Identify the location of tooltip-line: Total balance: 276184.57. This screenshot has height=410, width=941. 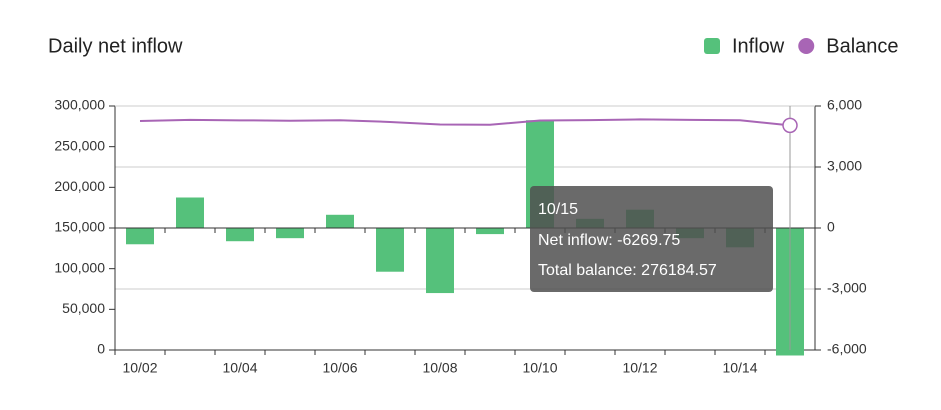
(627, 270).